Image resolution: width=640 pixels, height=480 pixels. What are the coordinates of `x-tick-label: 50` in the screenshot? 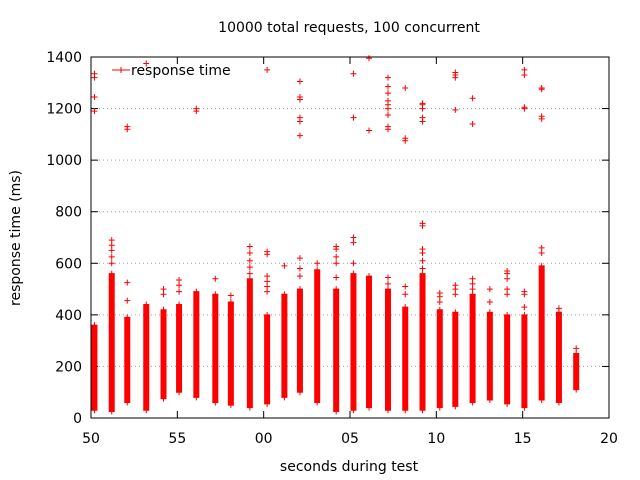 It's located at (91, 439).